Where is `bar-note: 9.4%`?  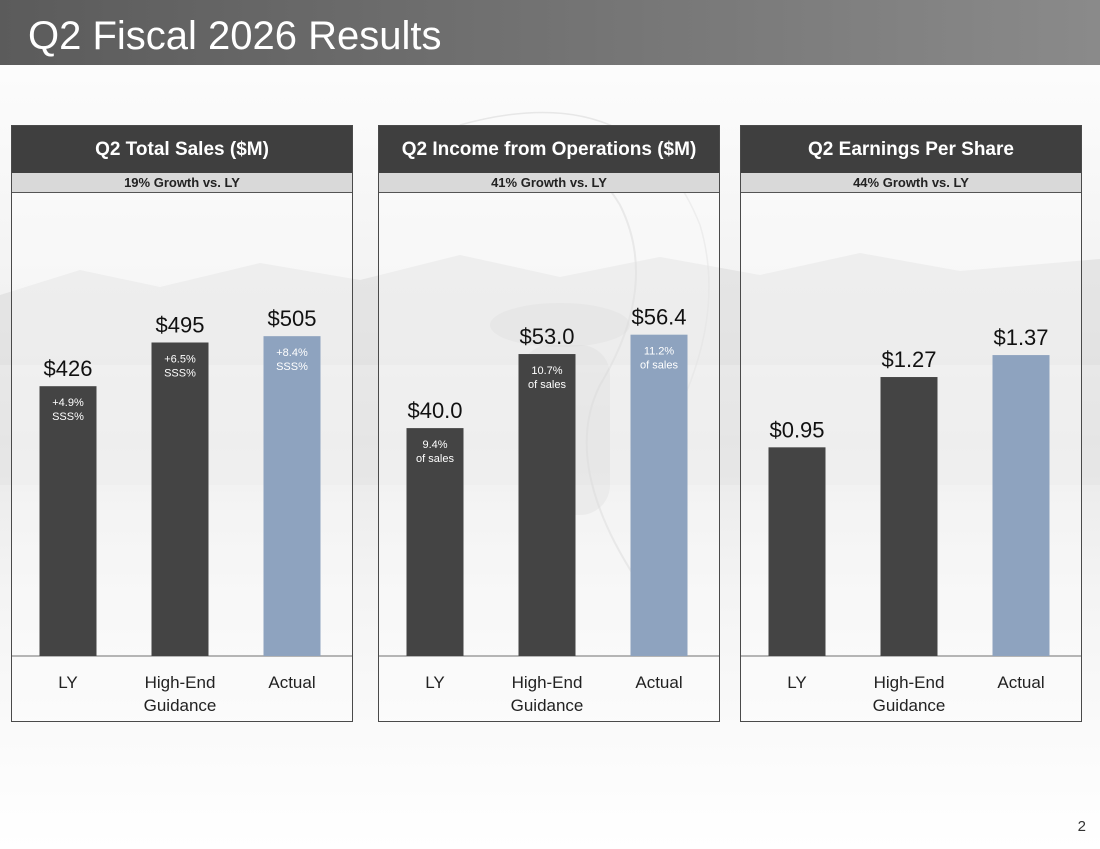
bar-note: 9.4% is located at coordinates (434, 445).